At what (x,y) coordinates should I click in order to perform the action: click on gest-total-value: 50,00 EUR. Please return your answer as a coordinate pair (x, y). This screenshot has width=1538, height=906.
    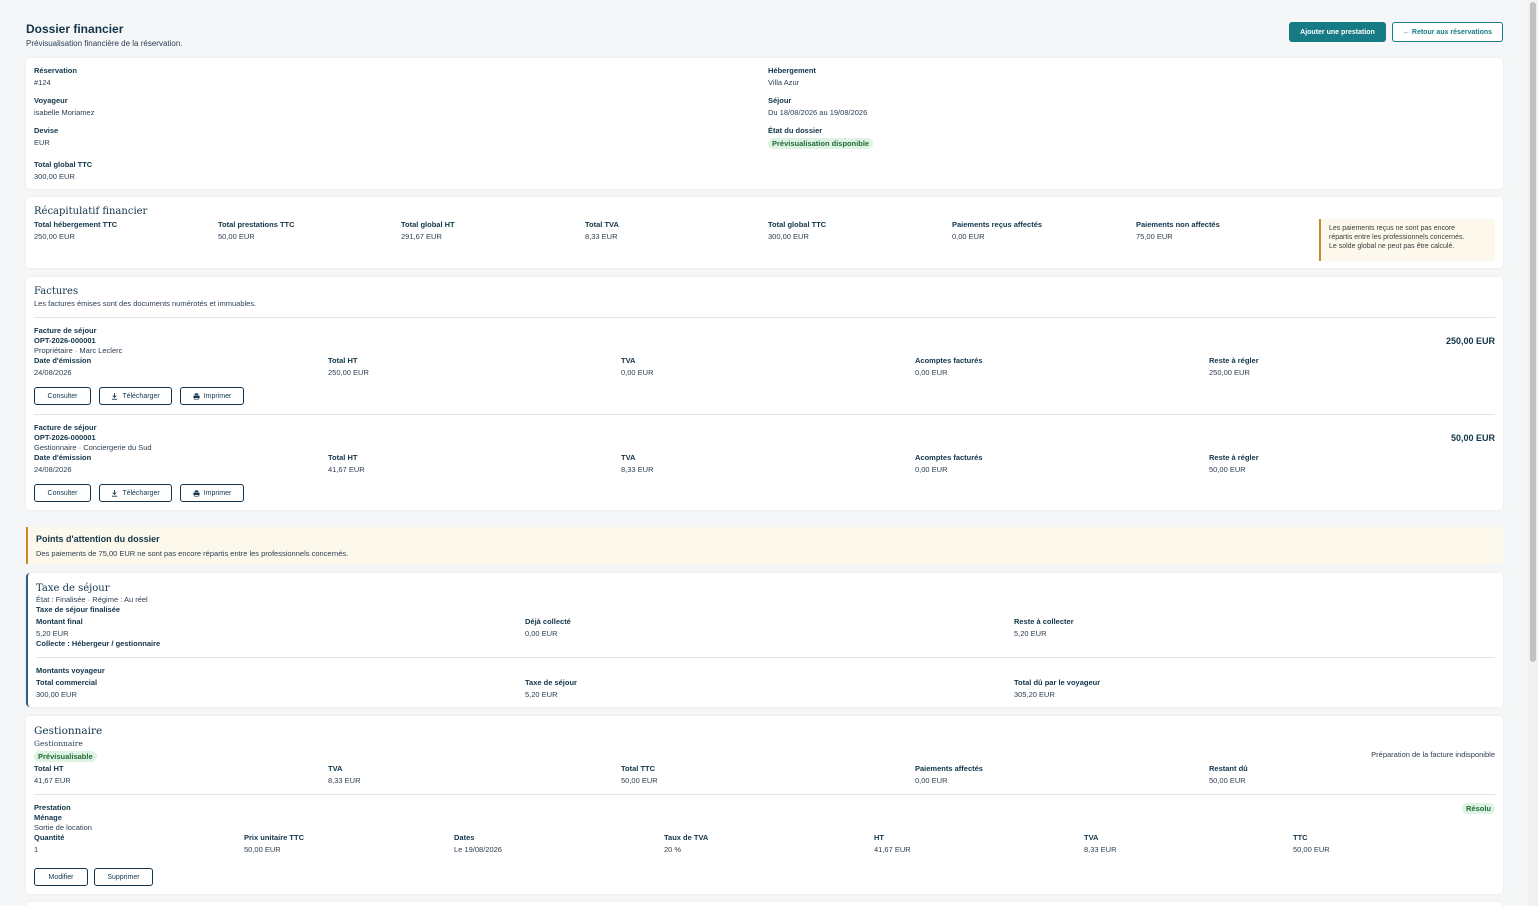
    Looking at the image, I should click on (639, 780).